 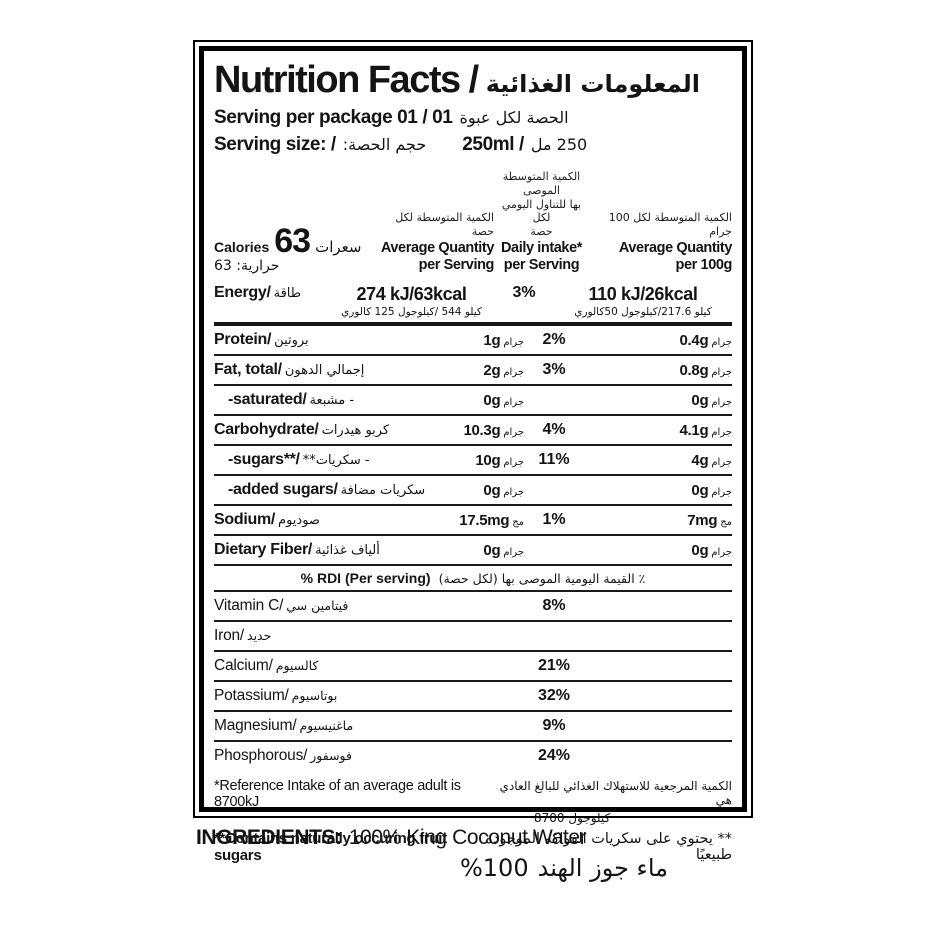 What do you see at coordinates (473, 727) in the screenshot?
I see `table-row-magnesium: Magnesium/ماغنيسيوم 9%` at bounding box center [473, 727].